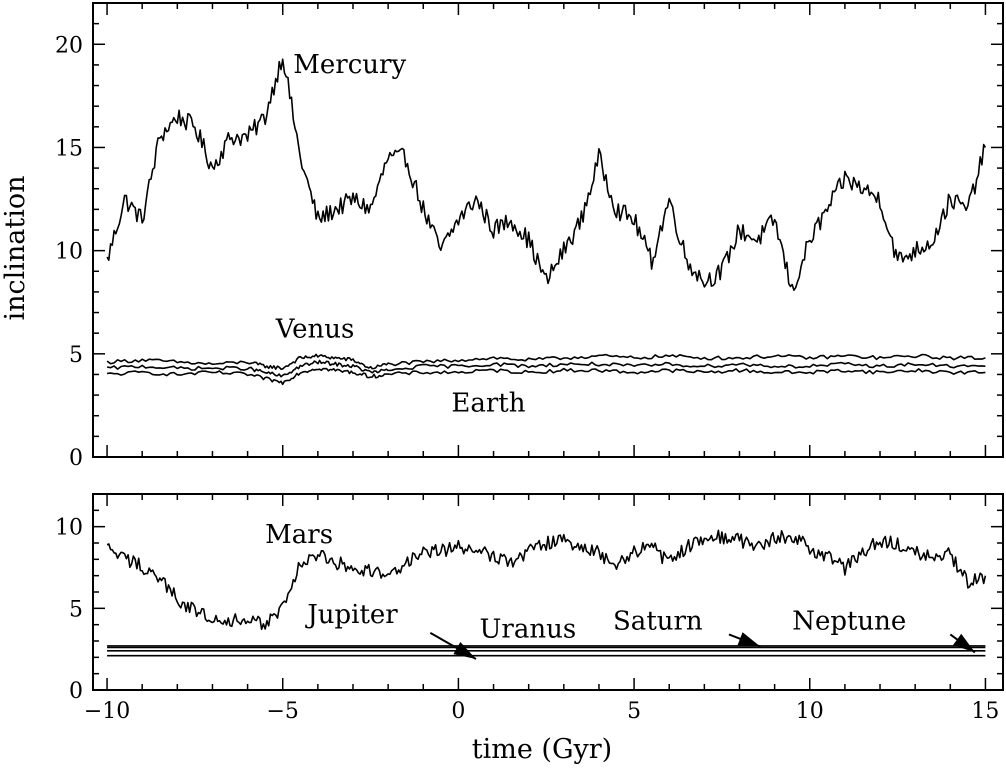 The height and width of the screenshot is (768, 1006). What do you see at coordinates (542, 749) in the screenshot?
I see `x-axis-label: time (Gyr)` at bounding box center [542, 749].